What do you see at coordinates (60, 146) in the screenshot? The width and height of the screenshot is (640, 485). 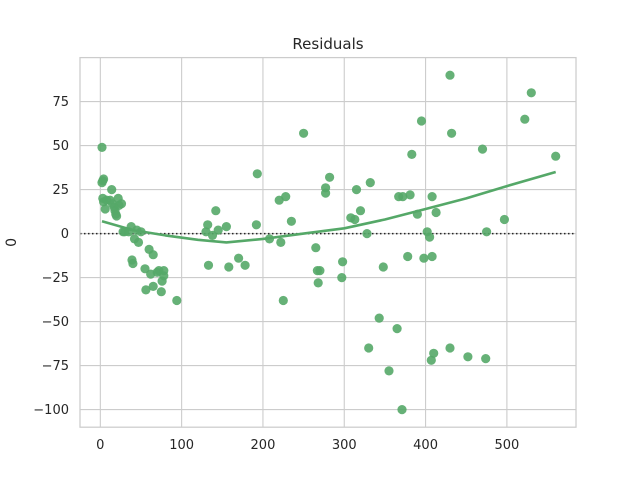 I see `y-tick-label: 50` at bounding box center [60, 146].